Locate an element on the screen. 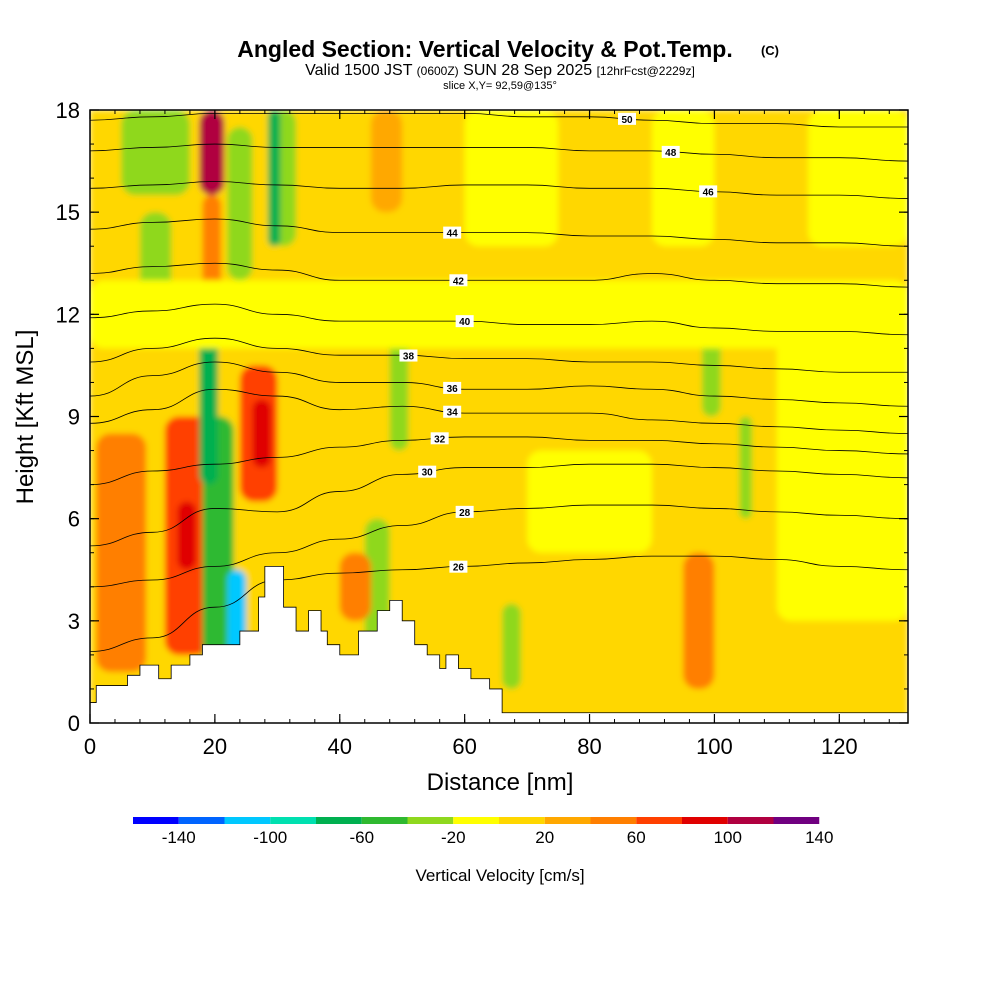  x-tick-label: 20 is located at coordinates (215, 746).